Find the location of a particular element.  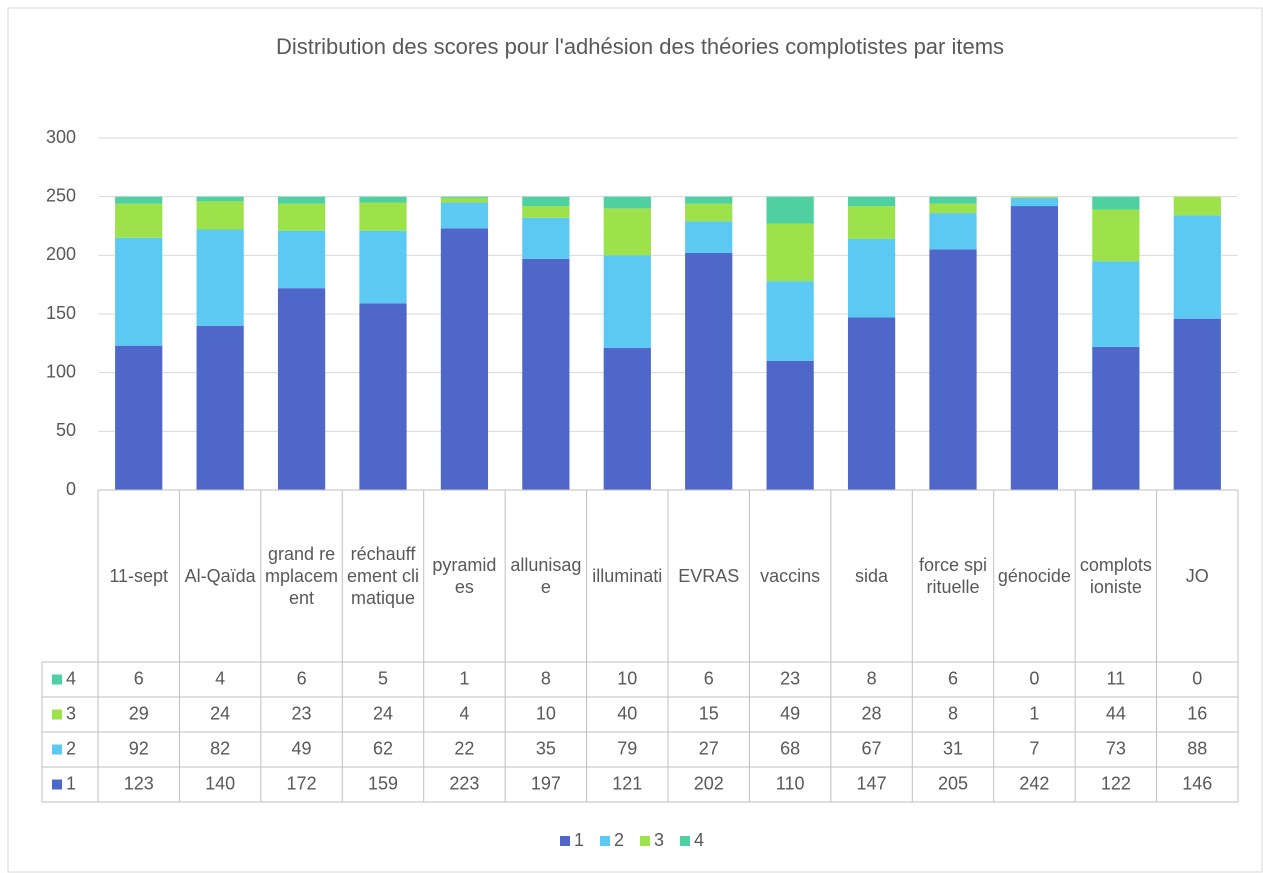

table-value: 159 is located at coordinates (383, 783).